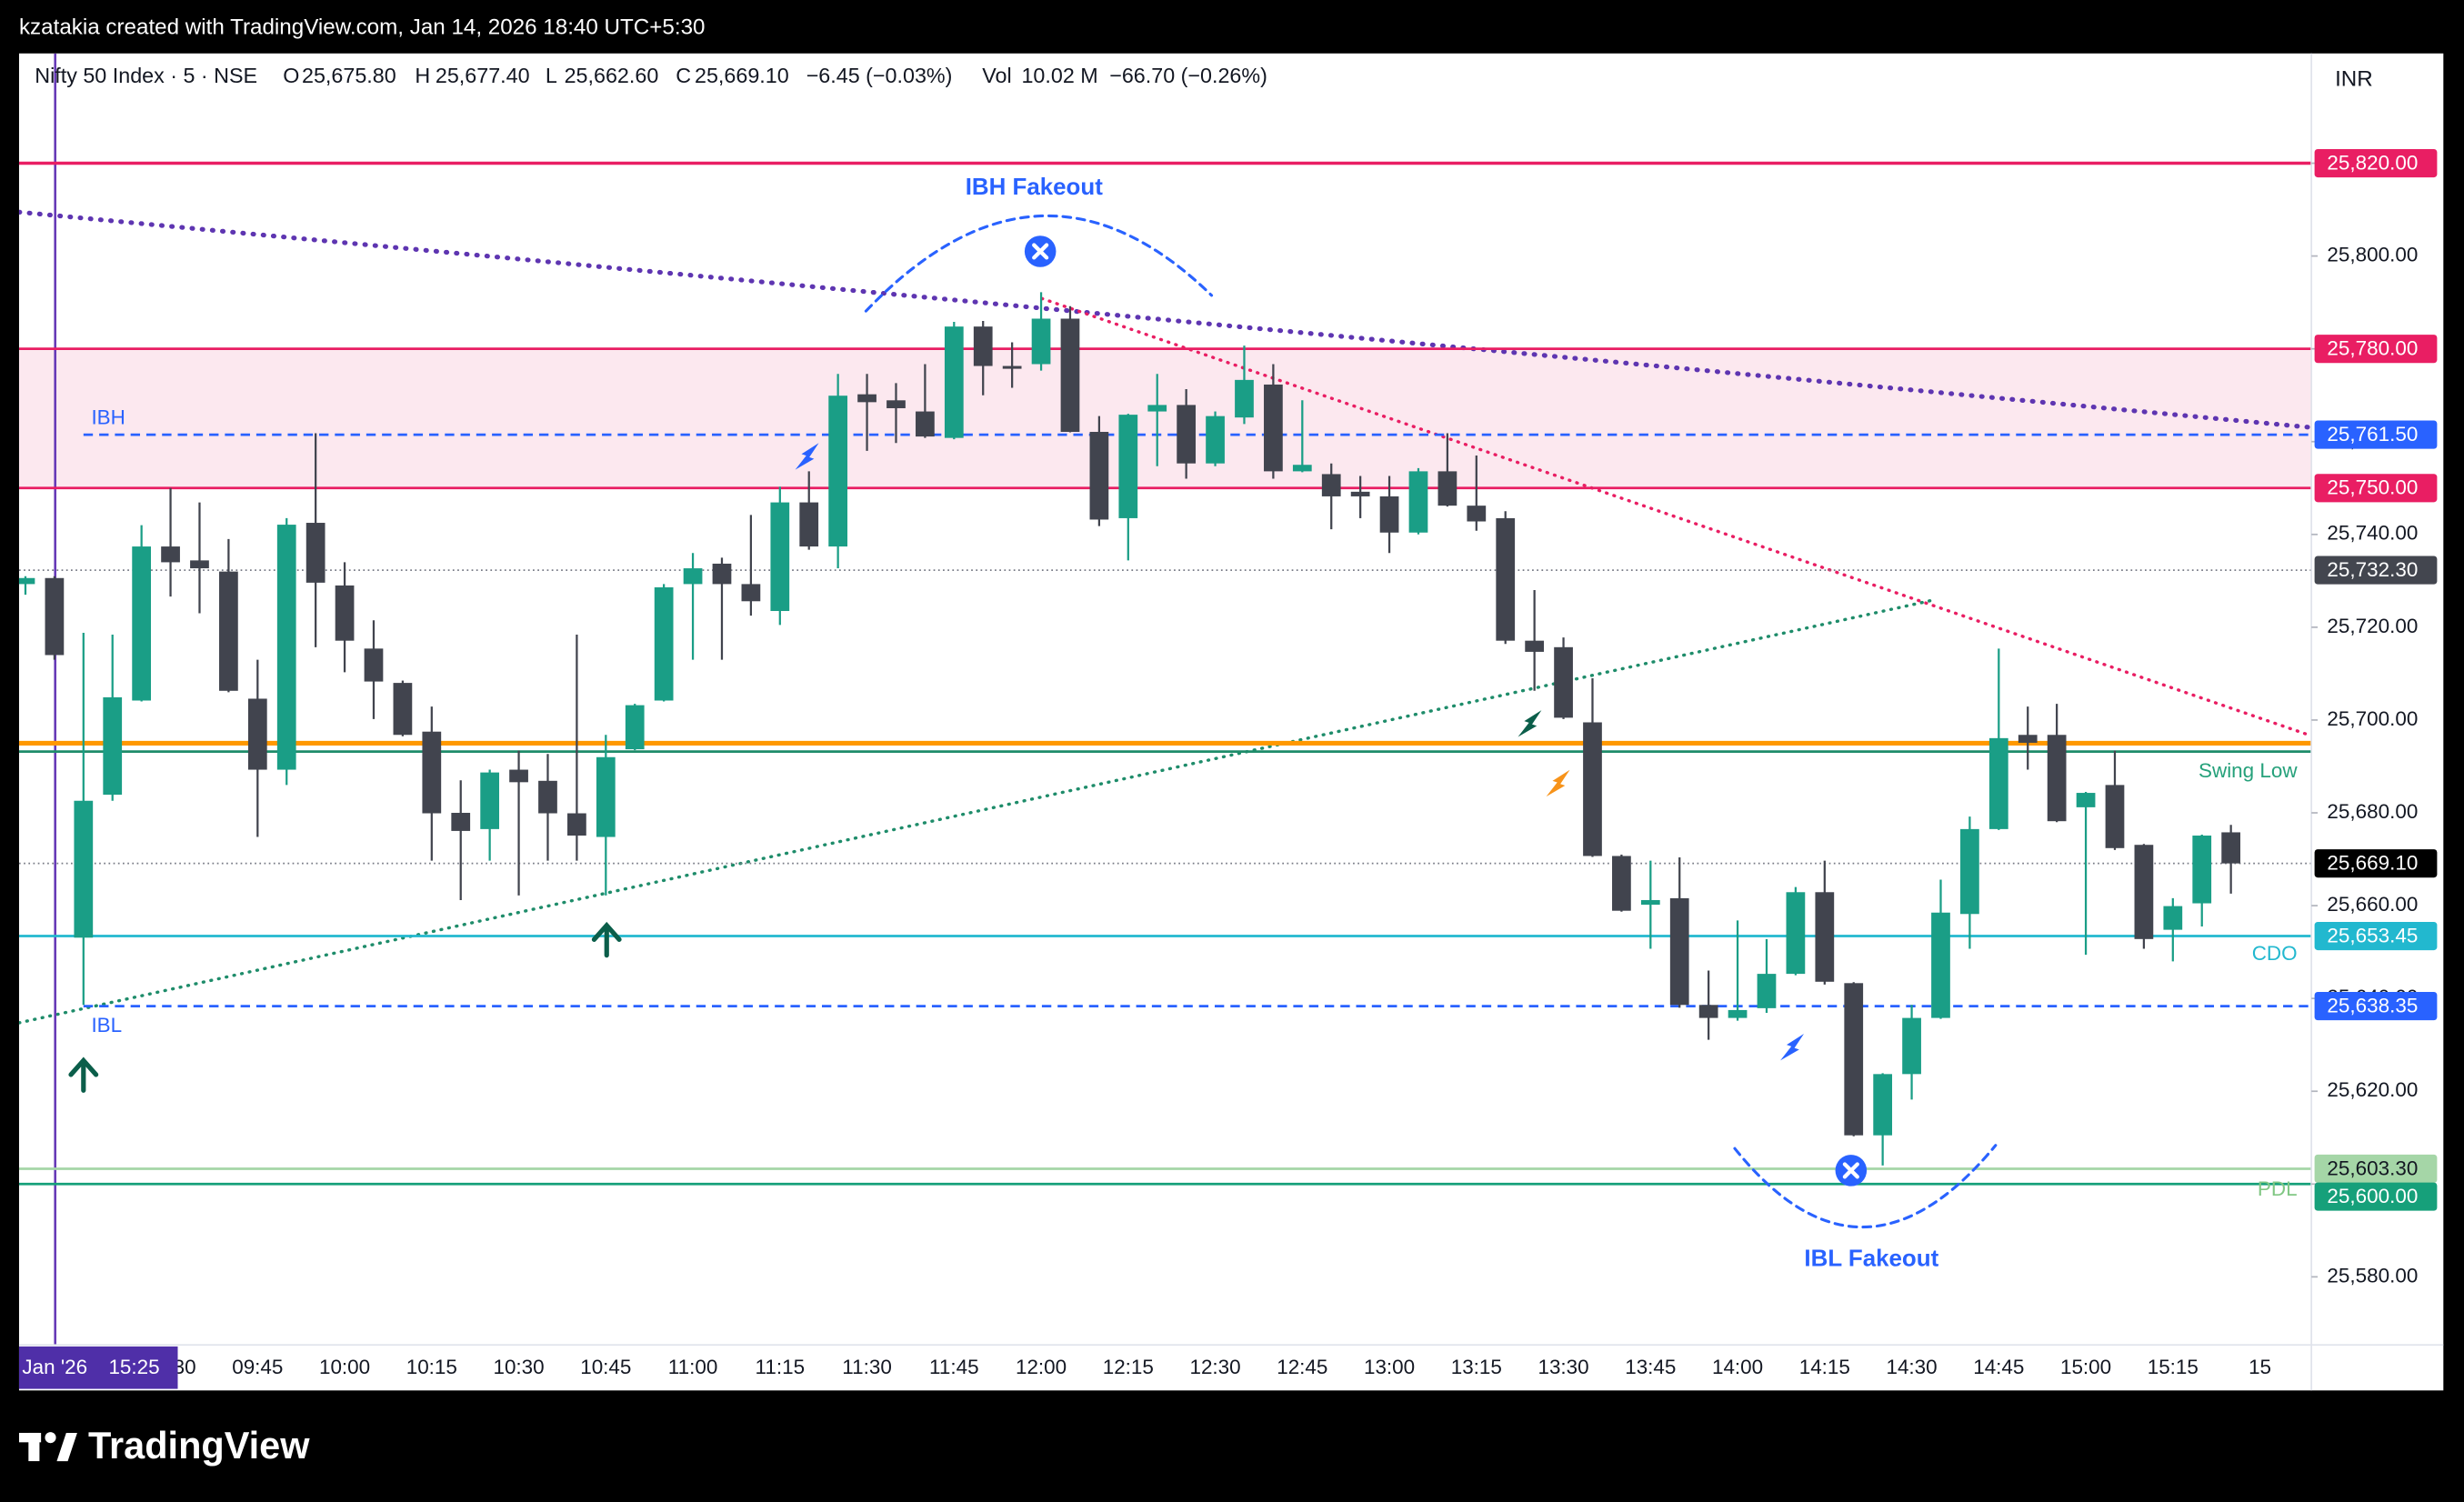 This screenshot has height=1502, width=2464. I want to click on x-tick-label: 10:00, so click(344, 1367).